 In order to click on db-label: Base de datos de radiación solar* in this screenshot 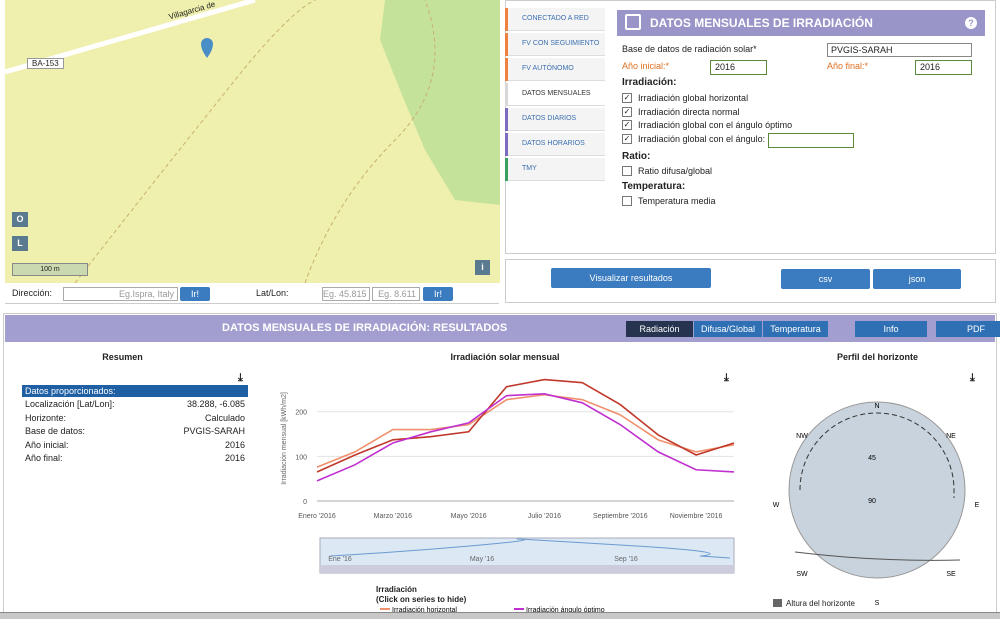, I will do `click(689, 49)`.